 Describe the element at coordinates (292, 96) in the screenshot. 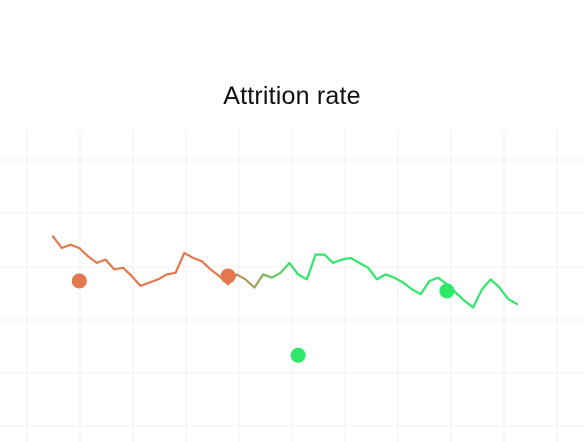

I see `chart-title: Attrition rate` at that location.